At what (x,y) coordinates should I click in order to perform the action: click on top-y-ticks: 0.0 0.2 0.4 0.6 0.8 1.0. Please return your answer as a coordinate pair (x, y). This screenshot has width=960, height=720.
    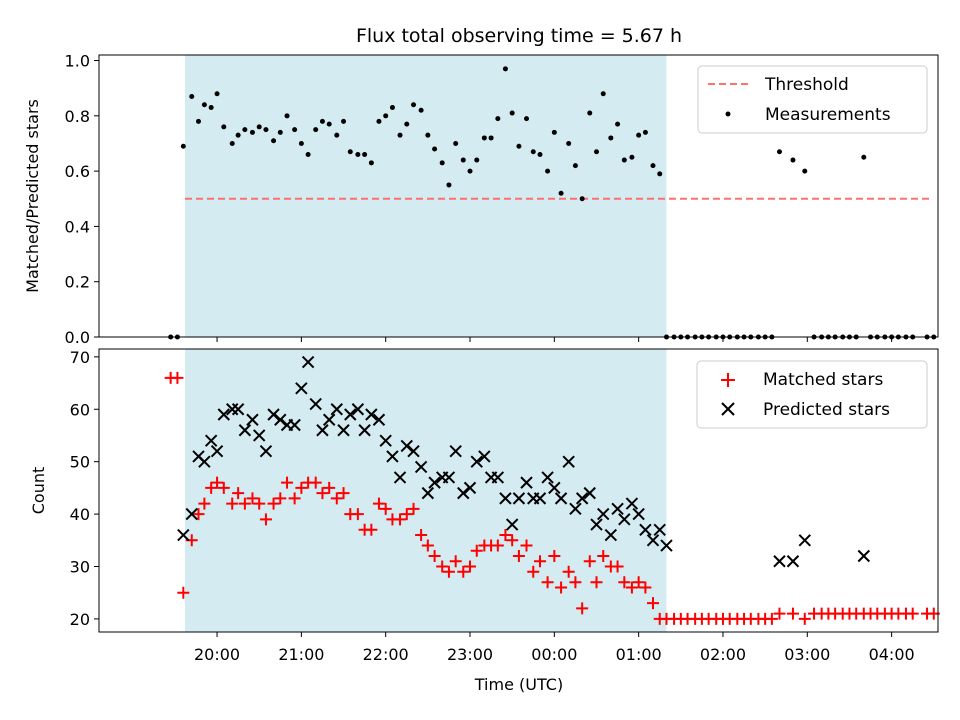
    Looking at the image, I should click on (82, 199).